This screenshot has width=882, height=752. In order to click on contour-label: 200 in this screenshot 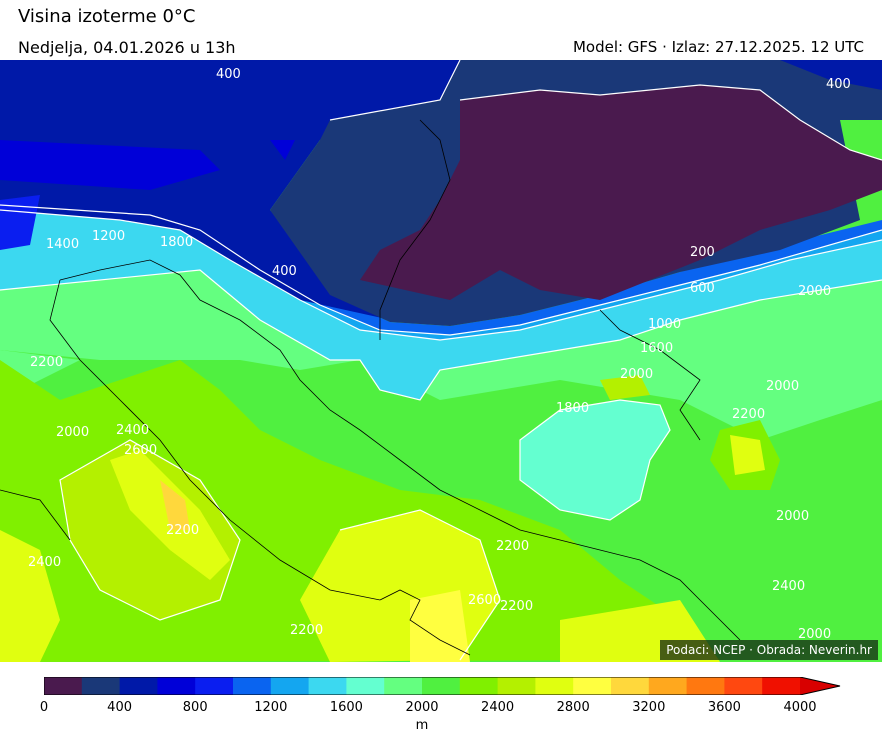, I will do `click(702, 252)`.